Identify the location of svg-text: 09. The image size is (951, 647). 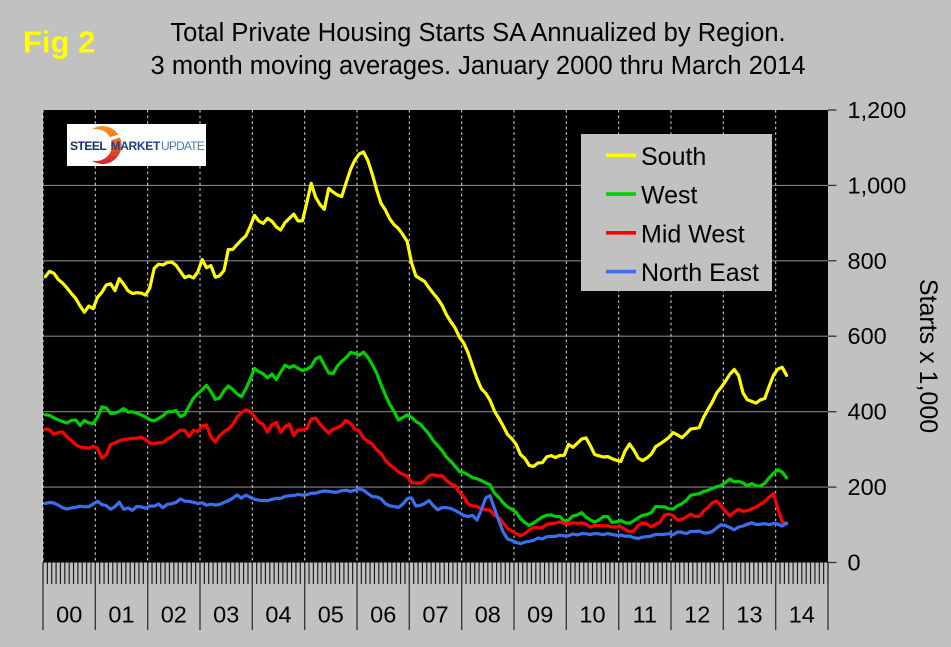
(540, 615).